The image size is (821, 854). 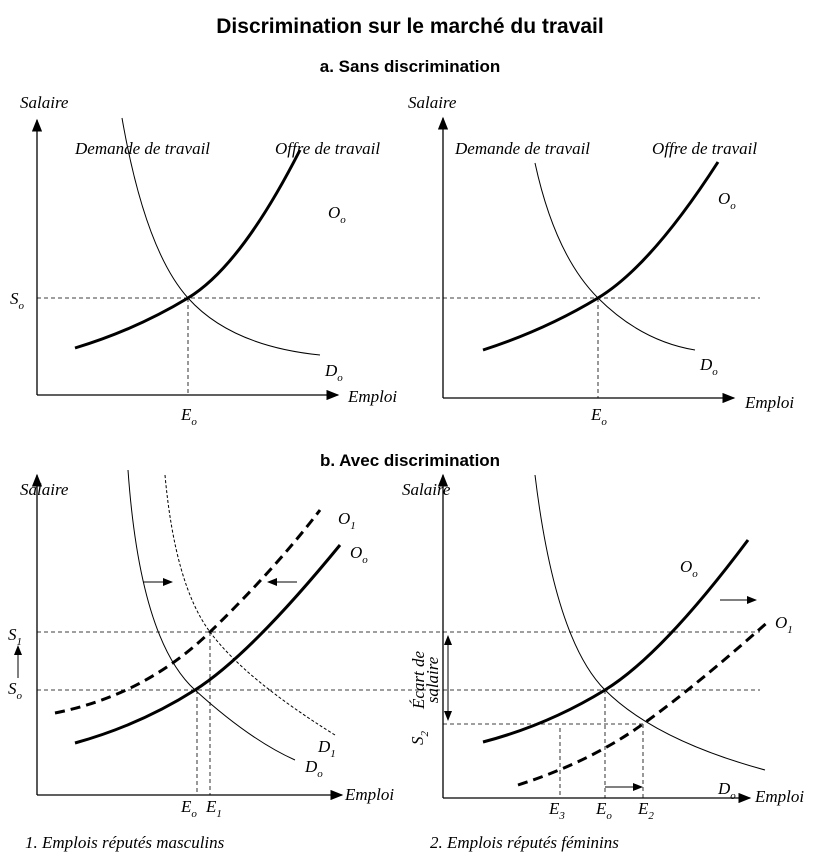 What do you see at coordinates (410, 460) in the screenshot?
I see `section-title: b. Avec discrimination` at bounding box center [410, 460].